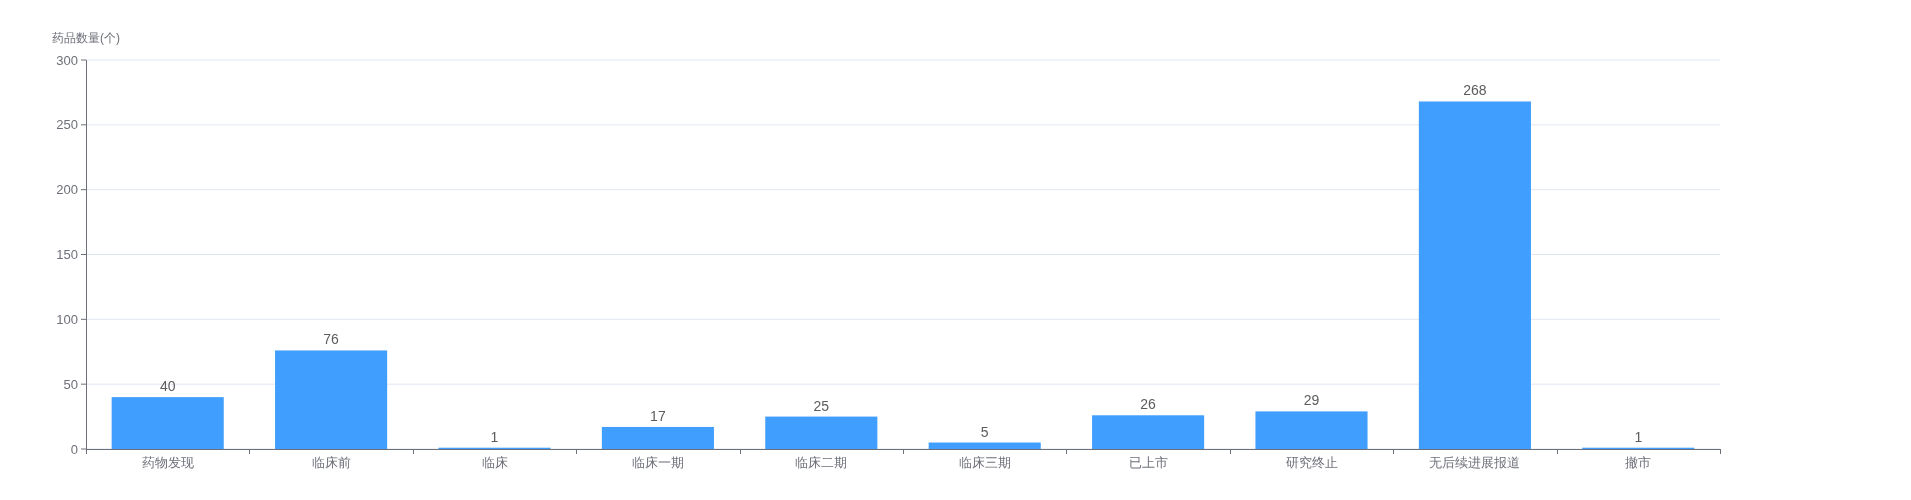  Describe the element at coordinates (1311, 462) in the screenshot. I see `x-tick-label: 研究终止` at that location.